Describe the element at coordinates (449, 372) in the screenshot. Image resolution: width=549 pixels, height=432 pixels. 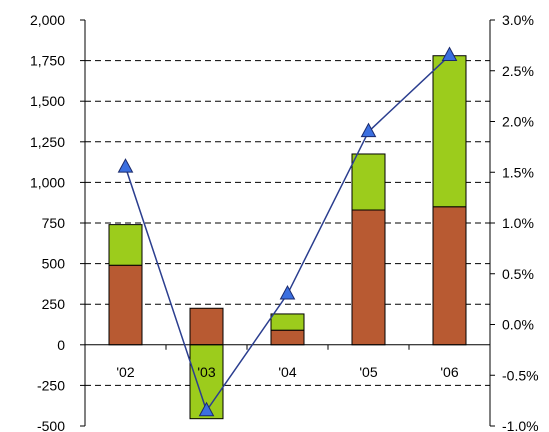
I see `category-label: '06` at that location.